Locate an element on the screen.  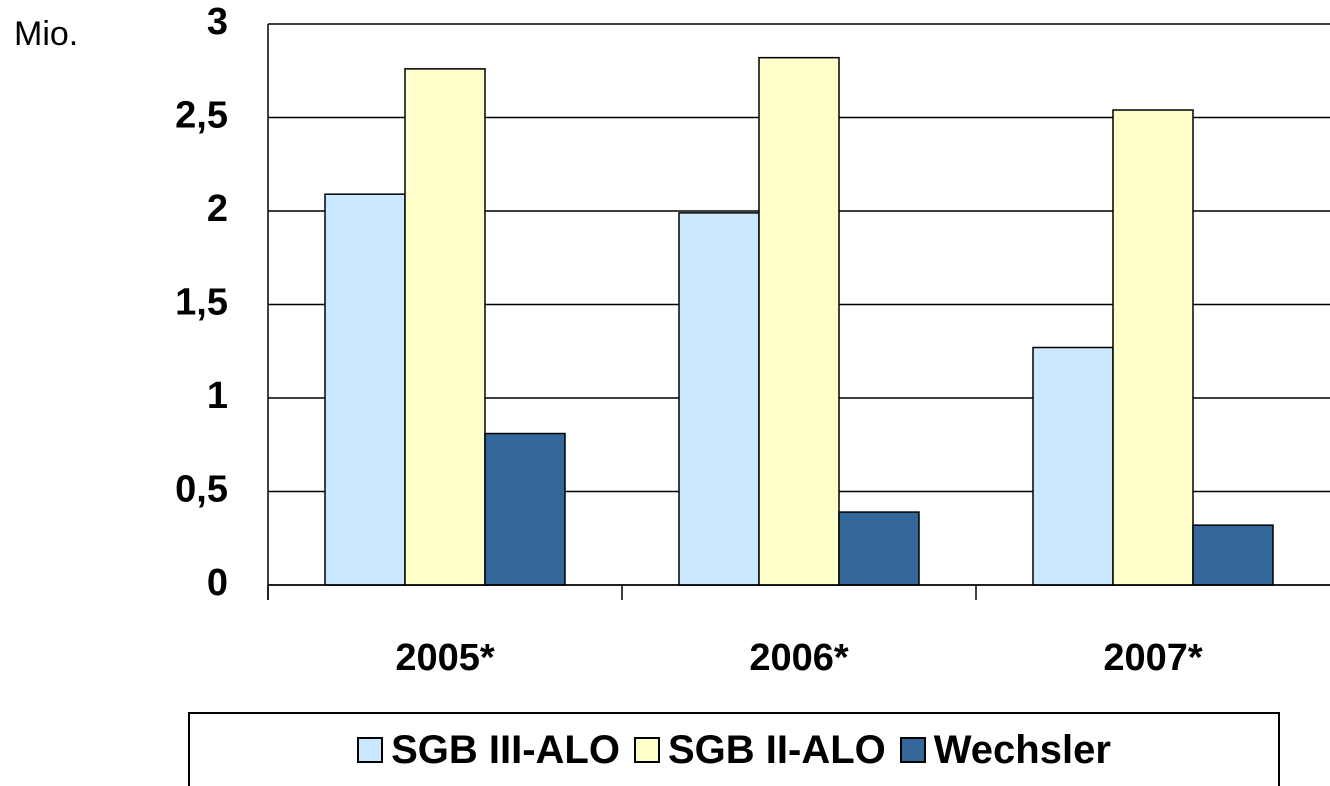
legend-item: SGB II-ALO is located at coordinates (759, 750).